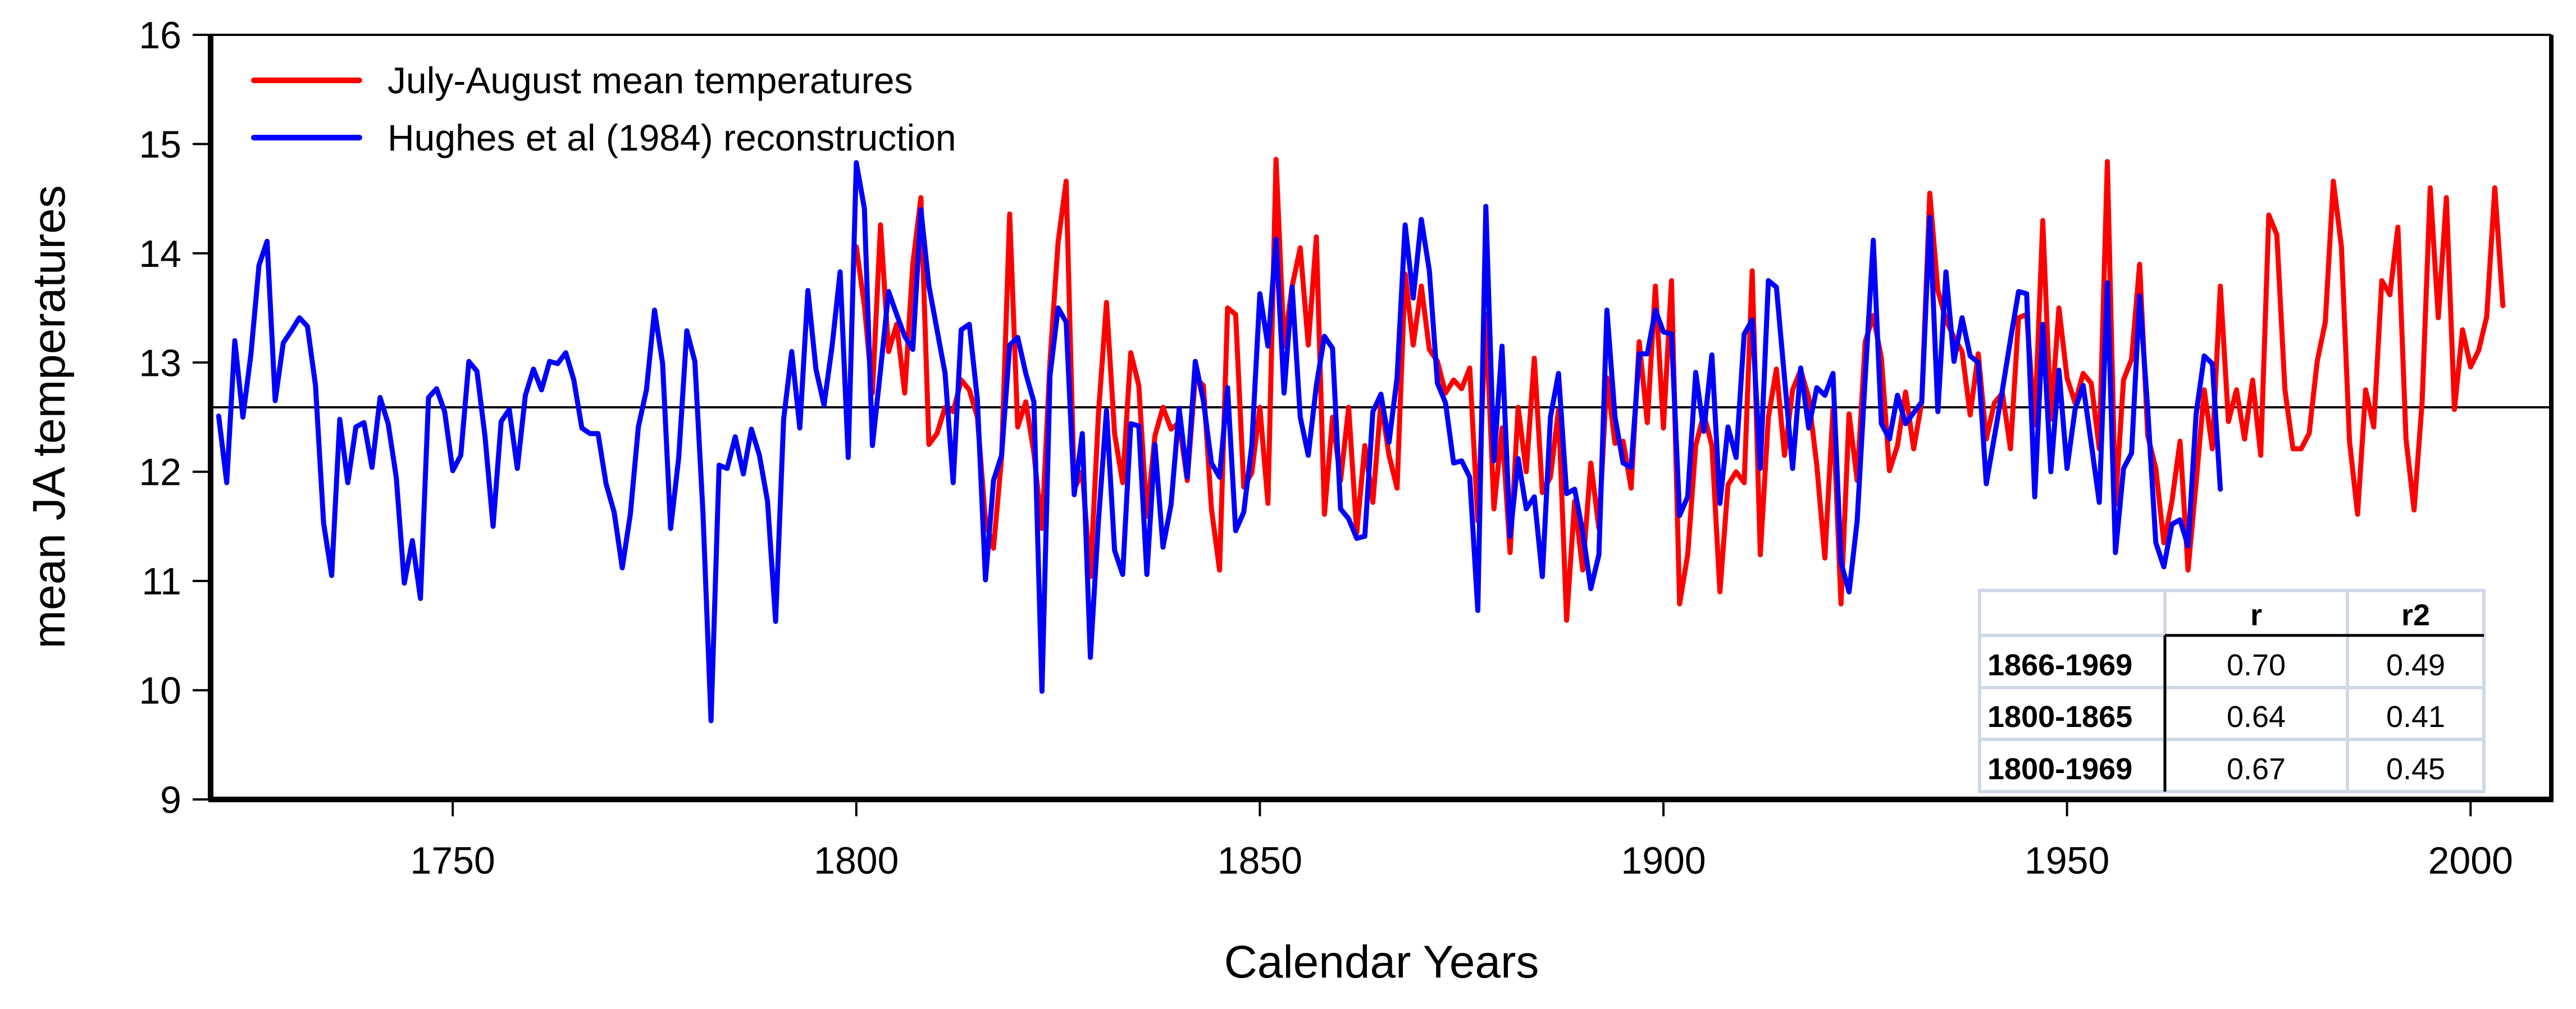 The width and height of the screenshot is (2576, 1009). Describe the element at coordinates (161, 581) in the screenshot. I see `y-tick-label: 11` at that location.